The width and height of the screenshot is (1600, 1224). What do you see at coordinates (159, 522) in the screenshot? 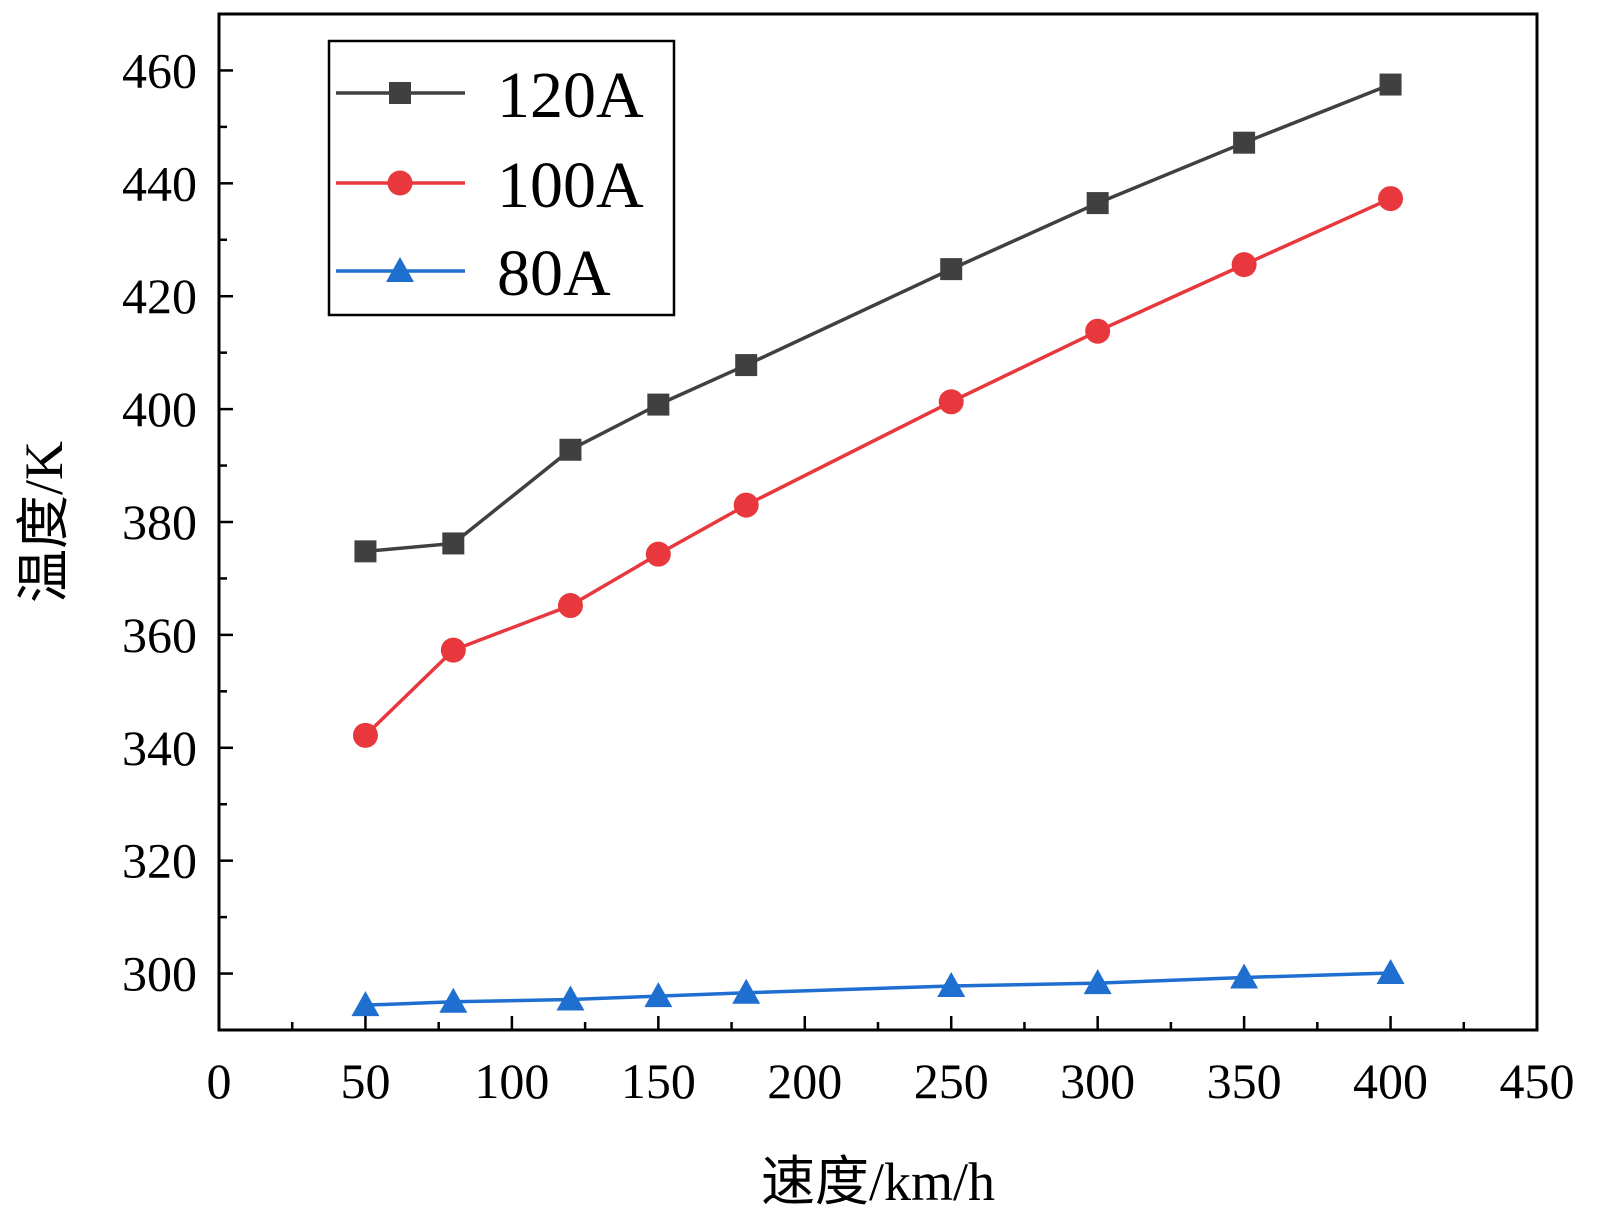
I see `y-tick-label: 380` at bounding box center [159, 522].